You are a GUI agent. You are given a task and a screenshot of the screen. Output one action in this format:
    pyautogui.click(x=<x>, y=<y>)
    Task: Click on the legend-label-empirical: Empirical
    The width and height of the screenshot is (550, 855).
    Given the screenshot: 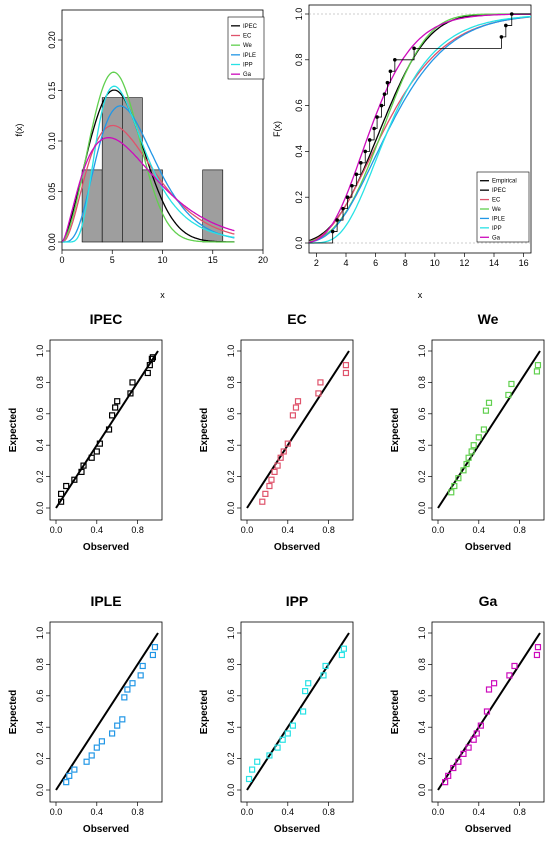 What is the action you would take?
    pyautogui.click(x=504, y=182)
    